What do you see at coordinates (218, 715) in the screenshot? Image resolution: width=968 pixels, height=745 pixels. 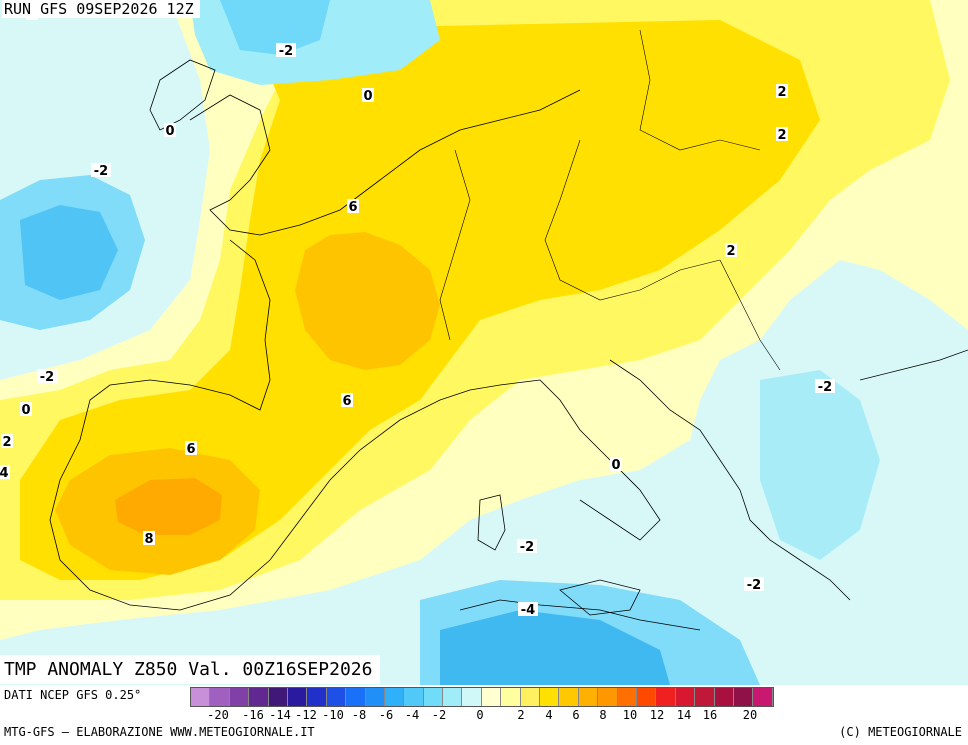 I see `colorbar-tick-label: -20` at bounding box center [218, 715].